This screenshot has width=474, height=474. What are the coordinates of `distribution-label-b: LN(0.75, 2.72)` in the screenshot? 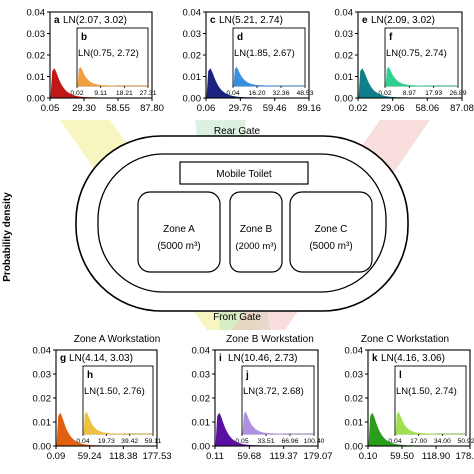 It's located at (108, 53).